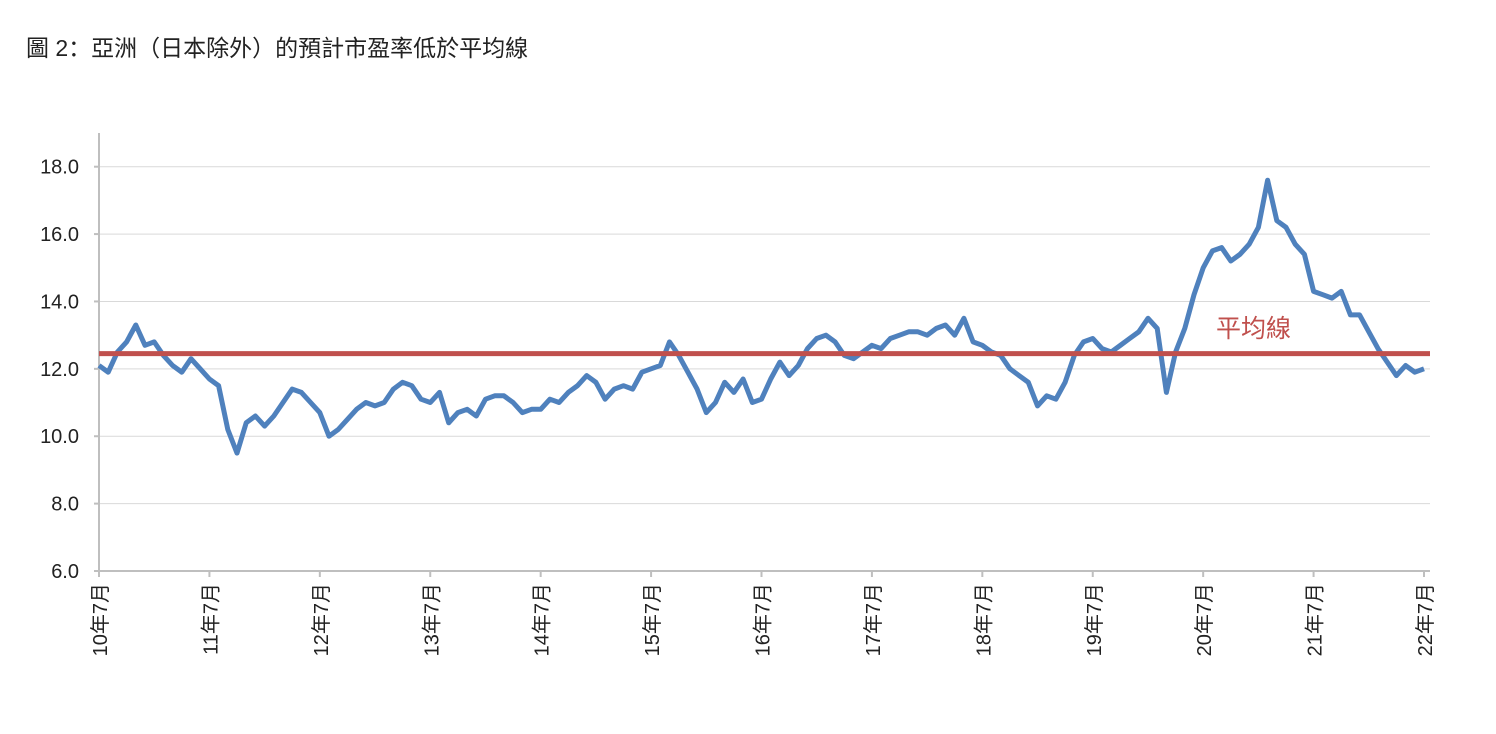 Image resolution: width=1496 pixels, height=734 pixels. What do you see at coordinates (65, 505) in the screenshot?
I see `y-tick-label: 8.0` at bounding box center [65, 505].